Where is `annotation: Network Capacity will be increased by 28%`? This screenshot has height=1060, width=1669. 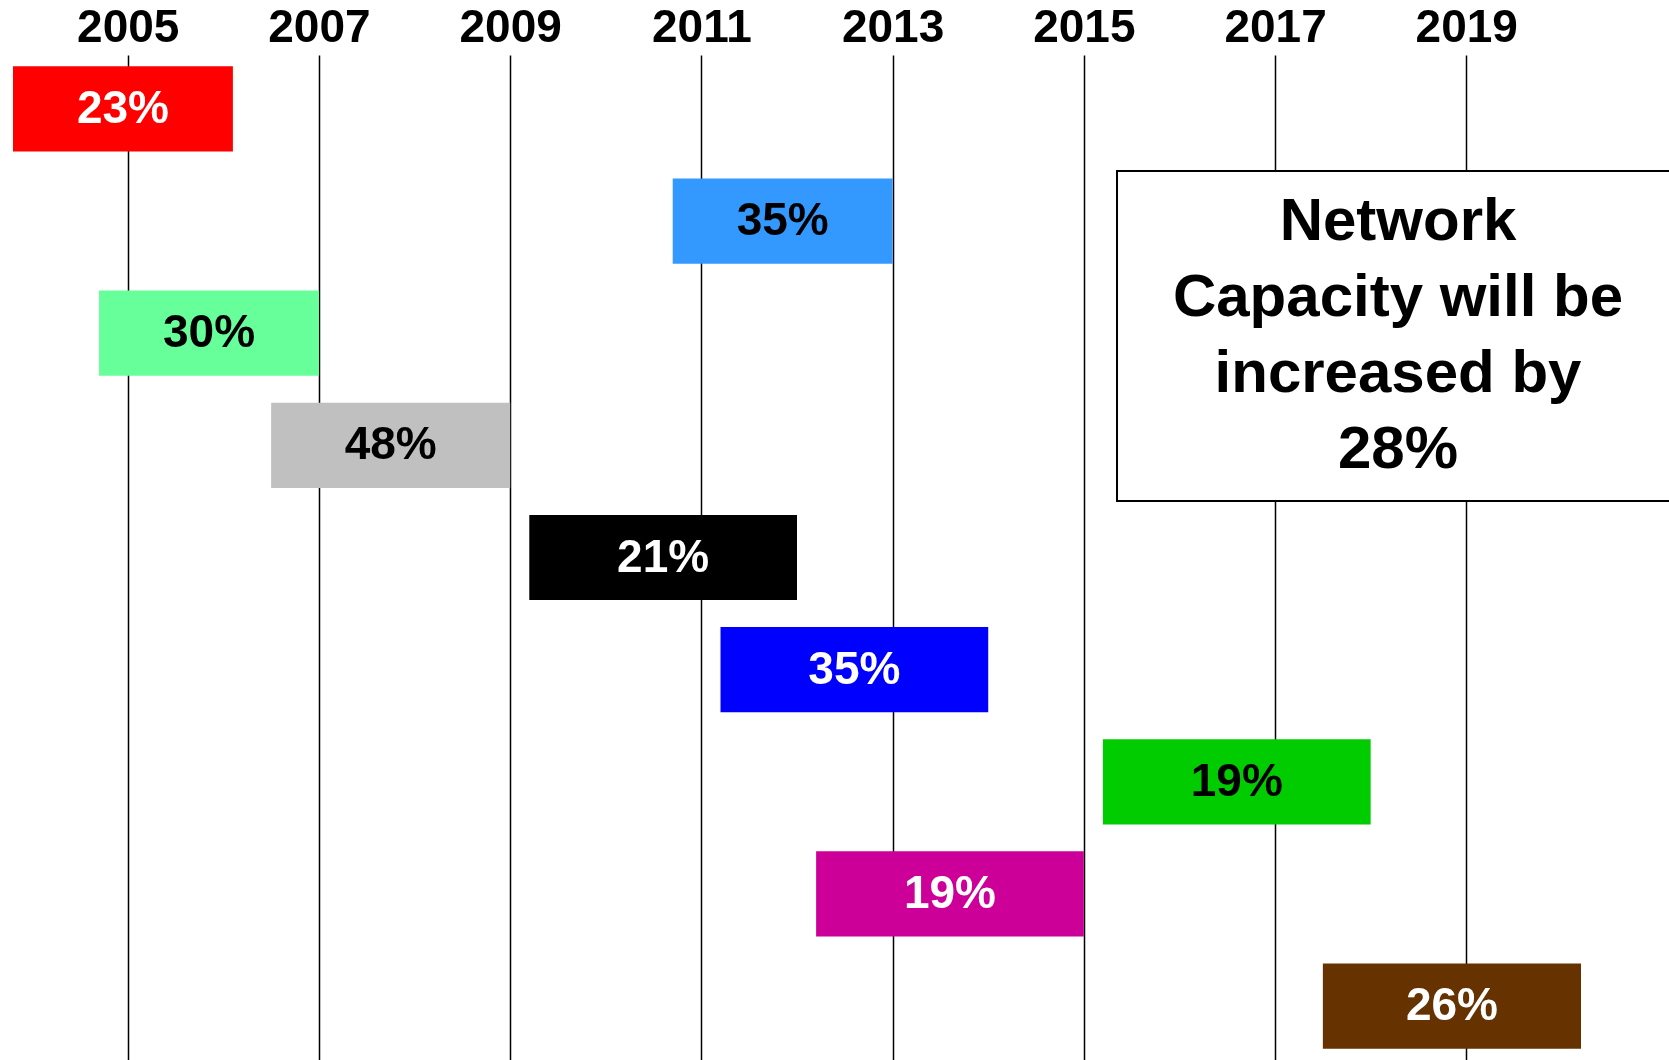
annotation: Network Capacity will be increased by 28% is located at coordinates (1398, 333).